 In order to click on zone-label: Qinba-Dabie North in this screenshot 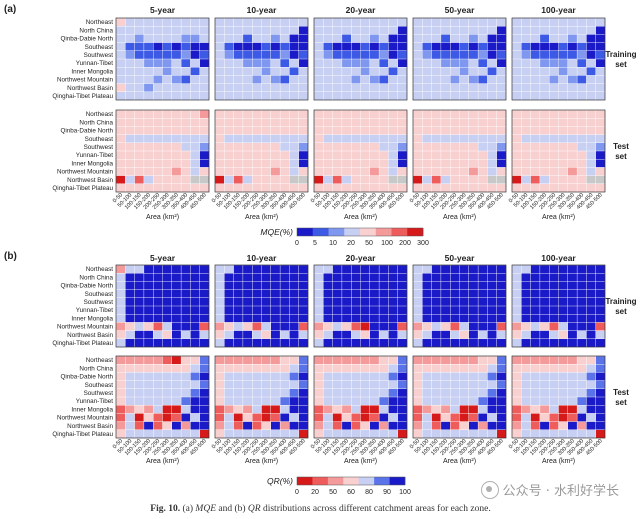, I will do `click(87, 377)`.